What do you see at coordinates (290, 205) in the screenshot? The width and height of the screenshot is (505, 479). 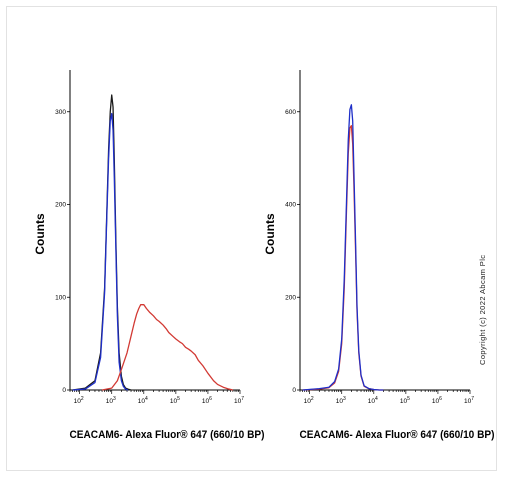 I see `y-tick-label: 400` at bounding box center [290, 205].